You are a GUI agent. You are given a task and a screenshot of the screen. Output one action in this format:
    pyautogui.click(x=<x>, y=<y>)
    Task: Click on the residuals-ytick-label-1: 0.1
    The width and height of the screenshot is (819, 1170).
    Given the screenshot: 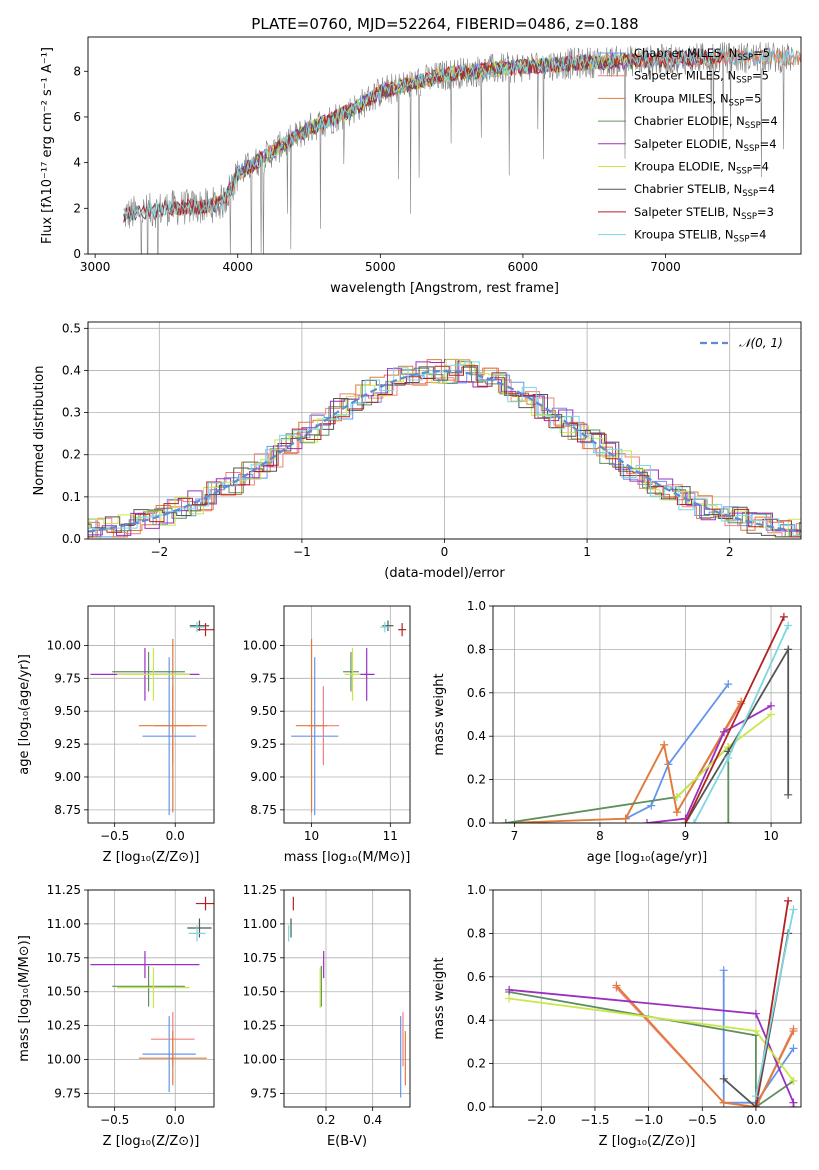 What is the action you would take?
    pyautogui.click(x=71, y=497)
    